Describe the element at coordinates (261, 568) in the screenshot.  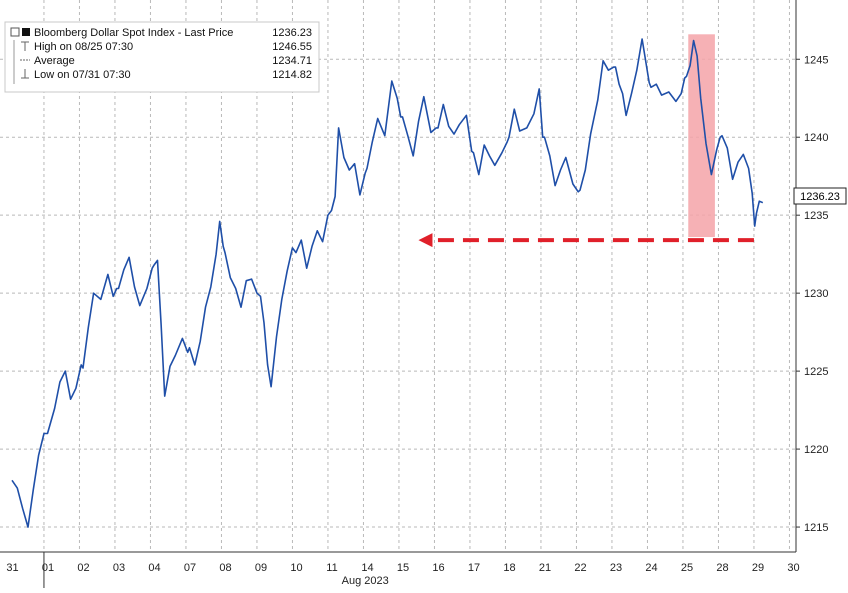
I see `x-tick-label: 09` at that location.